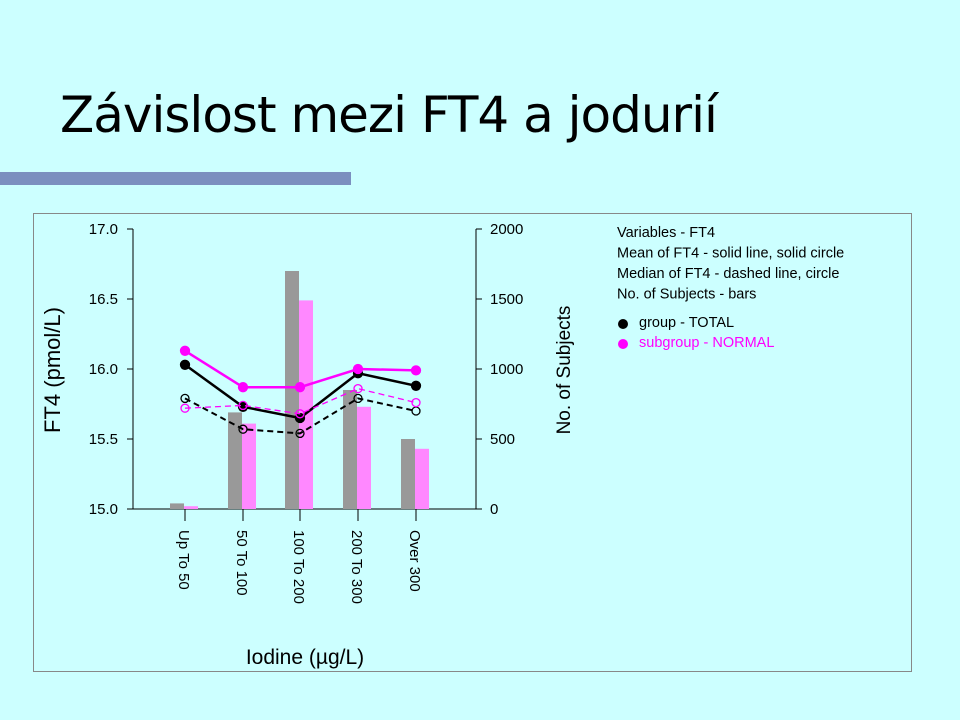 This screenshot has width=960, height=720. I want to click on x-axis-category-label: 50 To 100, so click(241, 563).